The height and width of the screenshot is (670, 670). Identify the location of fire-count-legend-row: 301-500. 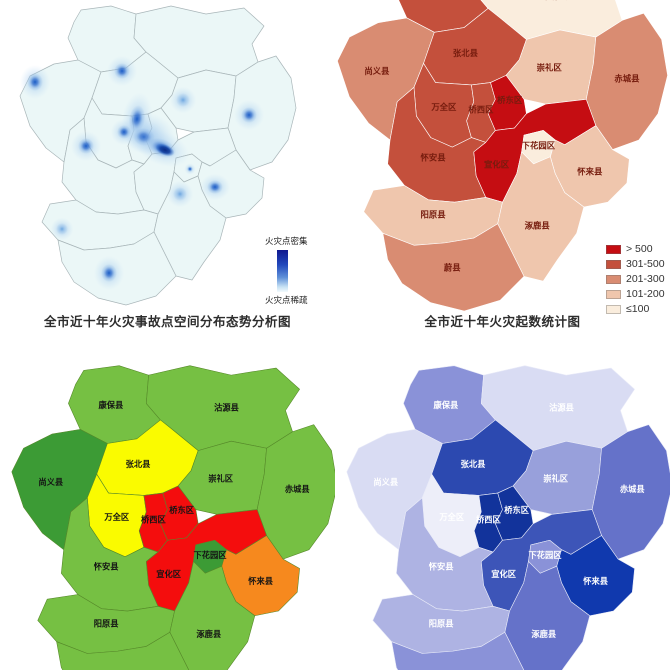
(635, 264).